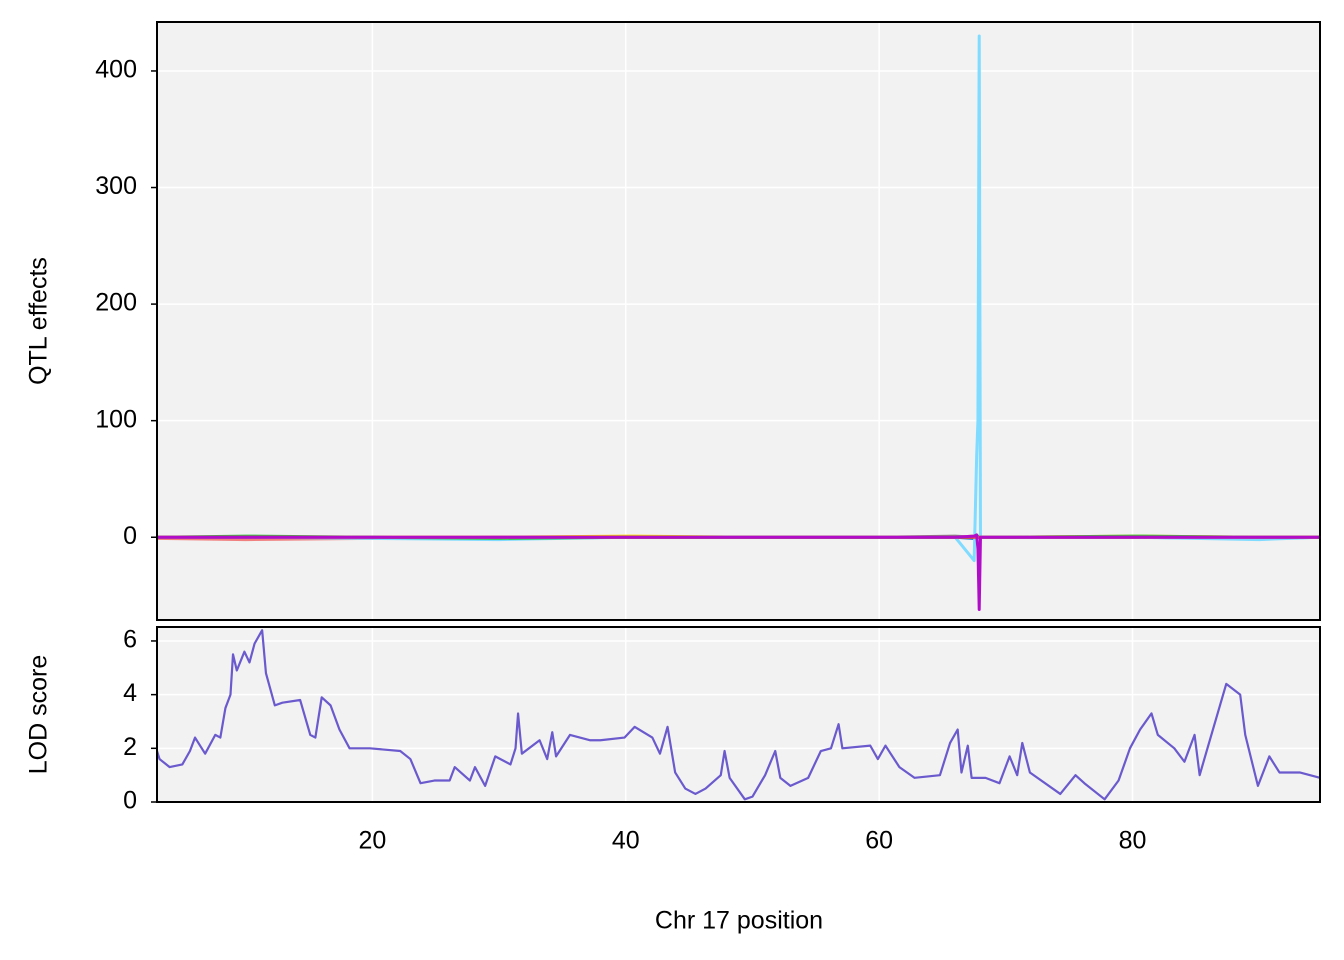  Describe the element at coordinates (130, 693) in the screenshot. I see `y-tick-label: 4` at that location.